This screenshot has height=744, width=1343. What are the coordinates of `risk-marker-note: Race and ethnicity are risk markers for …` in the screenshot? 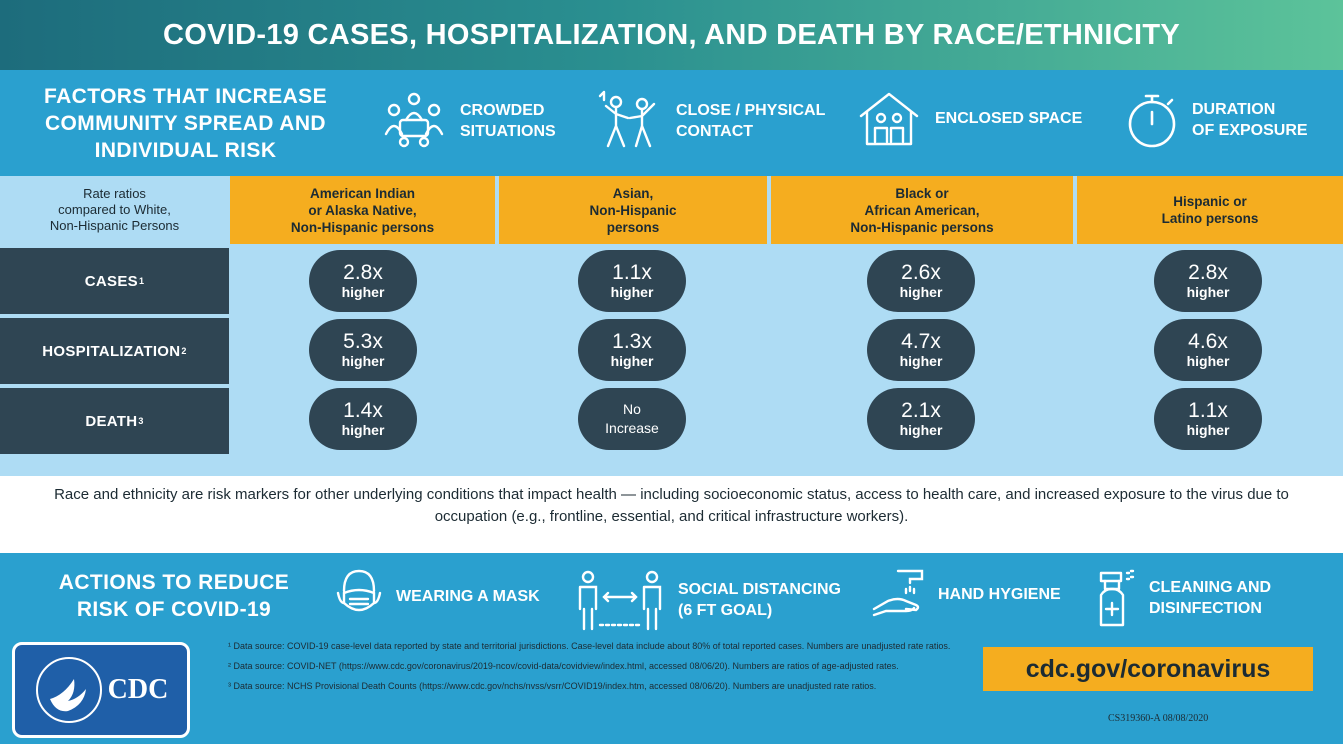 It's located at (671, 505).